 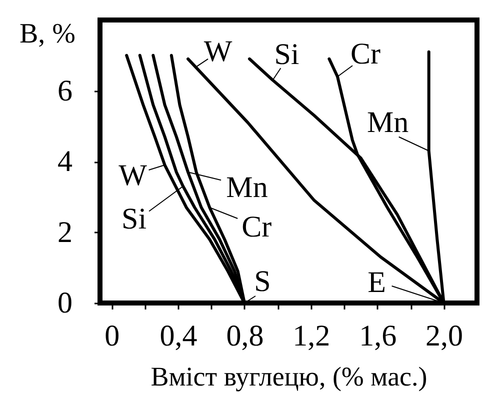 I want to click on x-tick-label: 0,8, so click(x=245, y=336).